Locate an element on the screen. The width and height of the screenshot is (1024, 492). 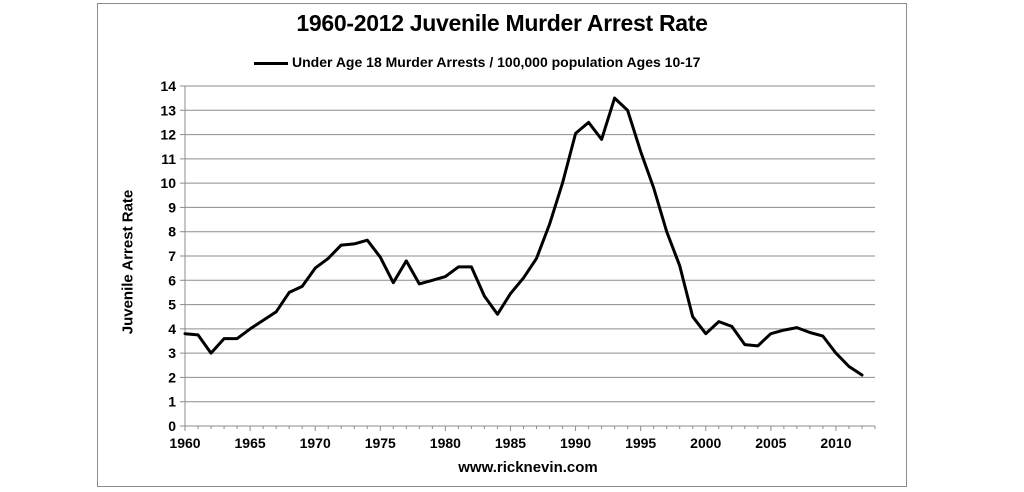
x-tick-label-2005: 2005 is located at coordinates (770, 443).